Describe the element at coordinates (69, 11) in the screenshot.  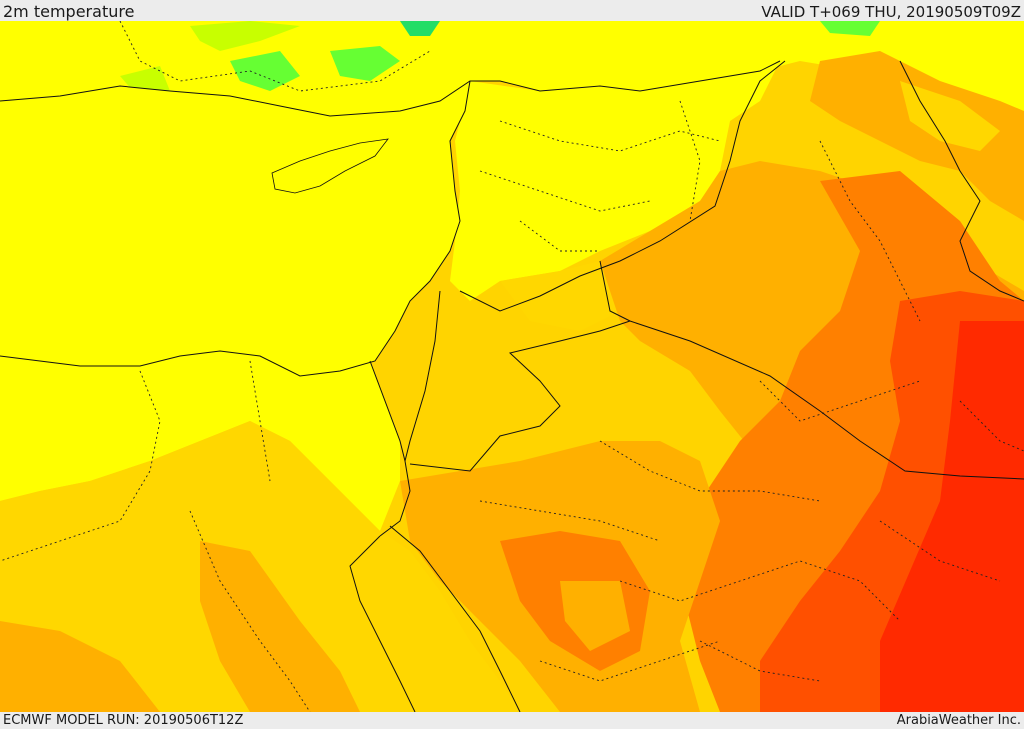
I see `map-title: 2m temperature` at that location.